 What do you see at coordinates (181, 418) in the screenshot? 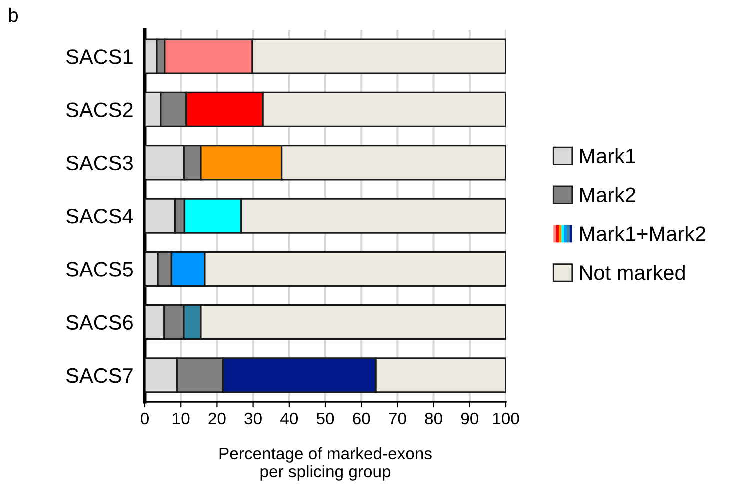
I see `x-tick-label: 10` at bounding box center [181, 418].